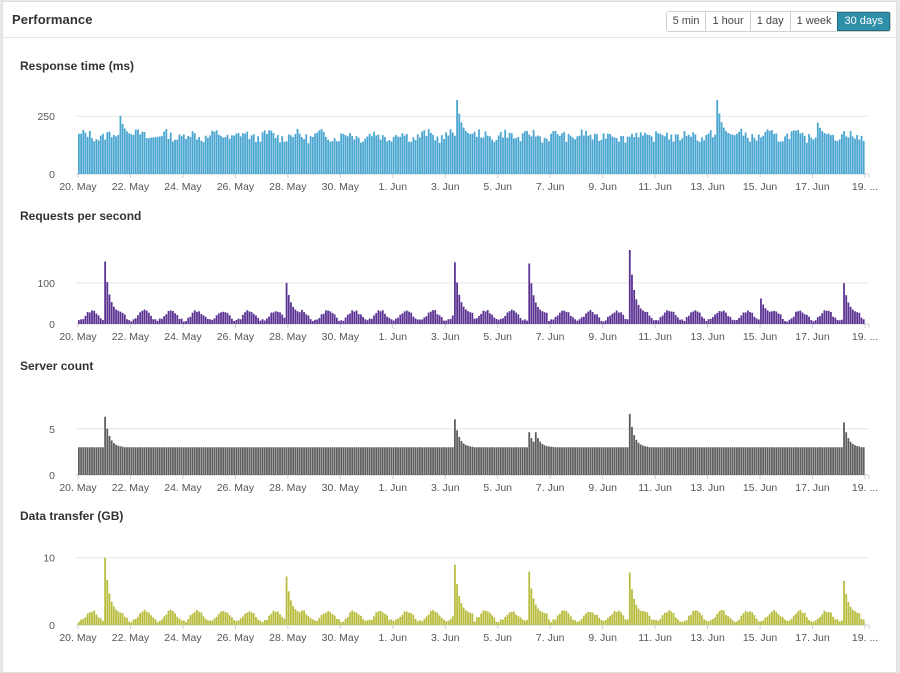  Describe the element at coordinates (769, 21) in the screenshot. I see `range-1day-button: 1 day` at that location.